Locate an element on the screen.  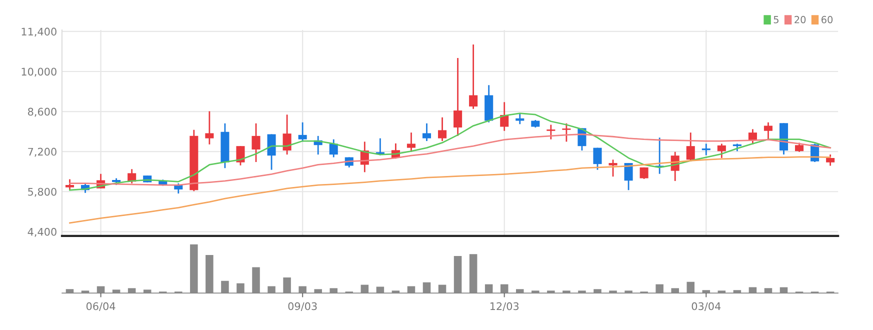
legend-label: 60 is located at coordinates (827, 20).